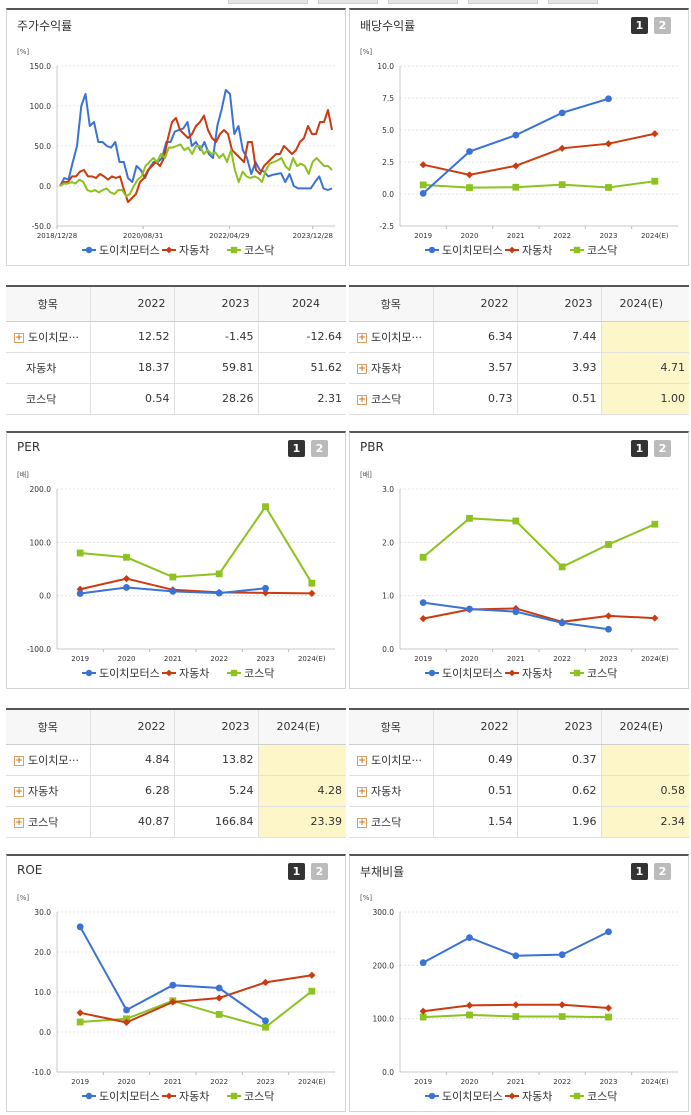 This screenshot has height=1115, width=691. What do you see at coordinates (132, 760) in the screenshot?
I see `table-cell: 4.84` at bounding box center [132, 760].